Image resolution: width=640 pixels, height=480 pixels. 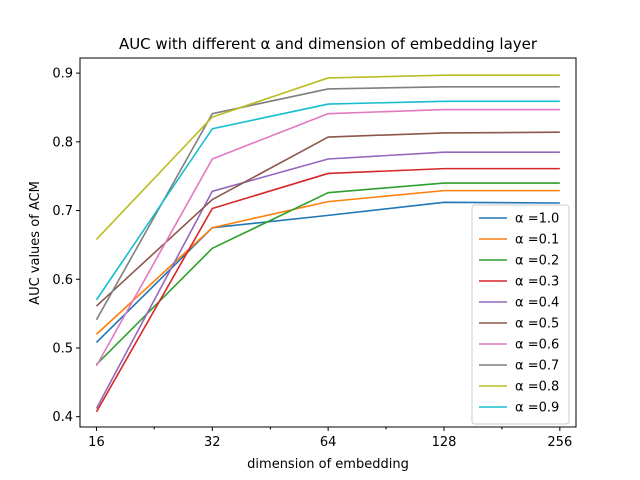 What do you see at coordinates (328, 464) in the screenshot?
I see `x-axis-label: dimension of embedding` at bounding box center [328, 464].